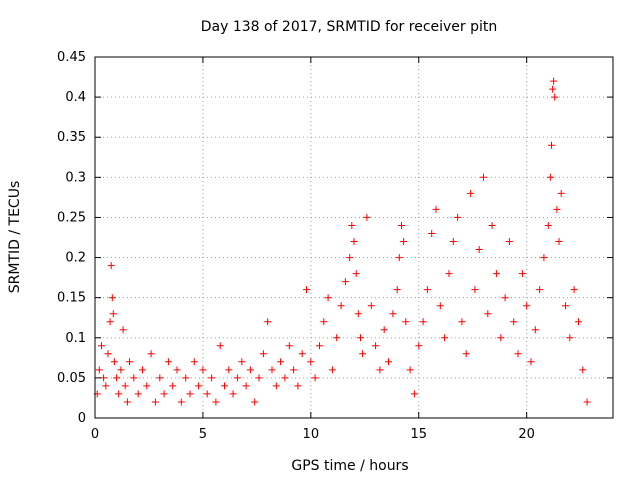 The image size is (640, 480). I want to click on y-tick-label: 0.35, so click(71, 137).